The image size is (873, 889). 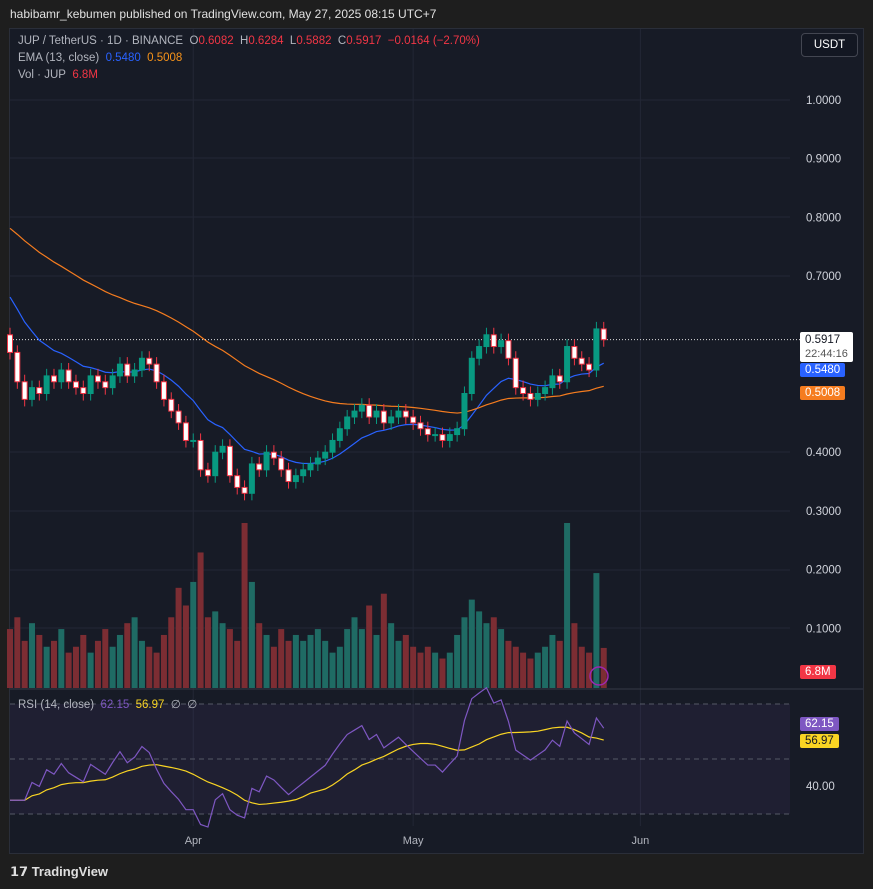 I want to click on tradingview-logo: 𝟭𝟳 TradingView, so click(x=59, y=872).